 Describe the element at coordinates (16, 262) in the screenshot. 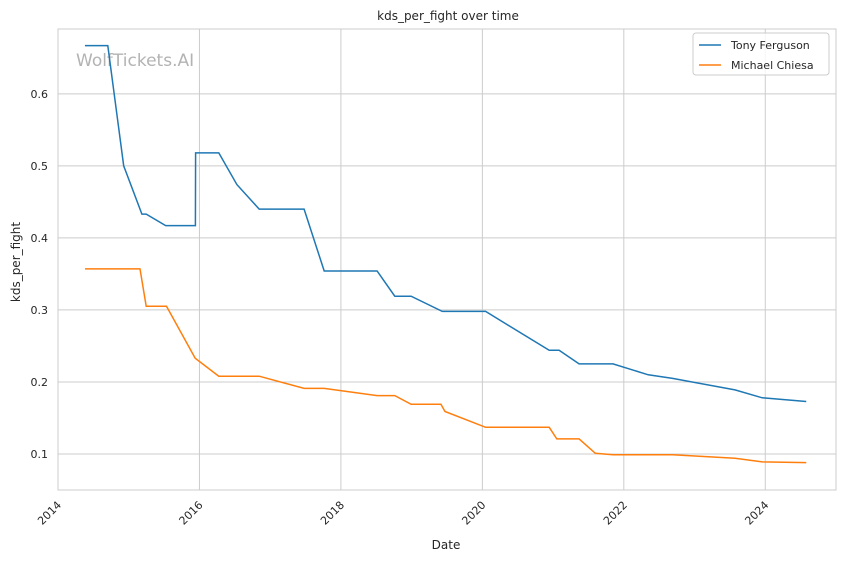

I see `y-axis-label: kds_per_fight` at that location.